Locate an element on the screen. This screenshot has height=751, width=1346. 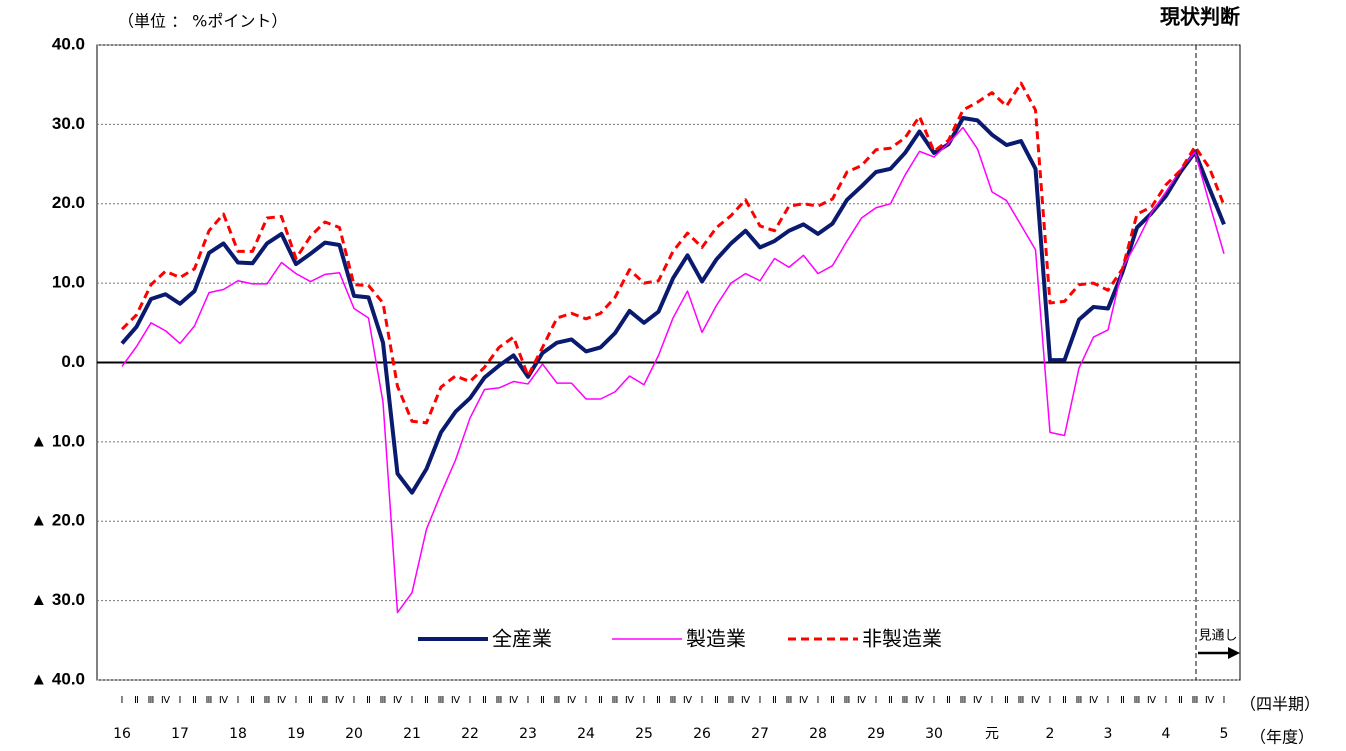
year-label: 29 is located at coordinates (876, 734).